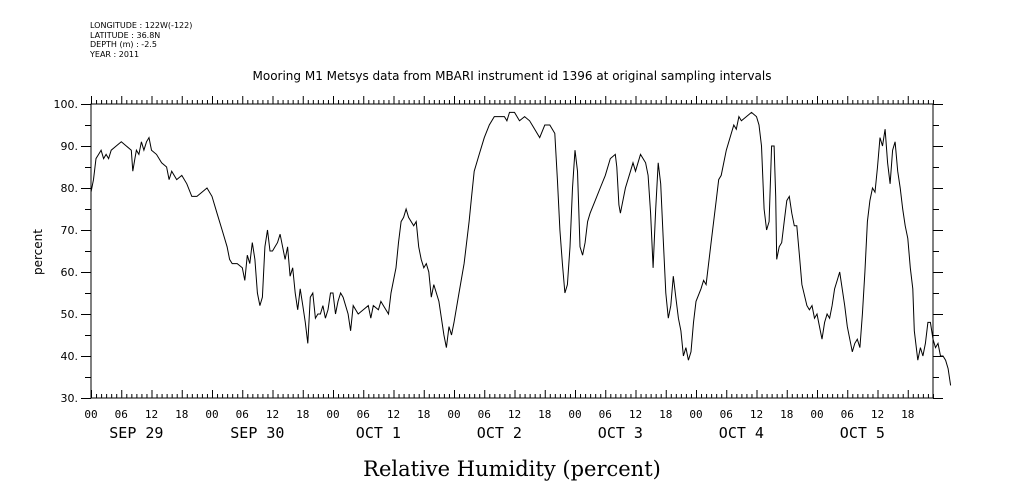  Describe the element at coordinates (378, 433) in the screenshot. I see `x-tick-label-day: OCT 1` at that location.